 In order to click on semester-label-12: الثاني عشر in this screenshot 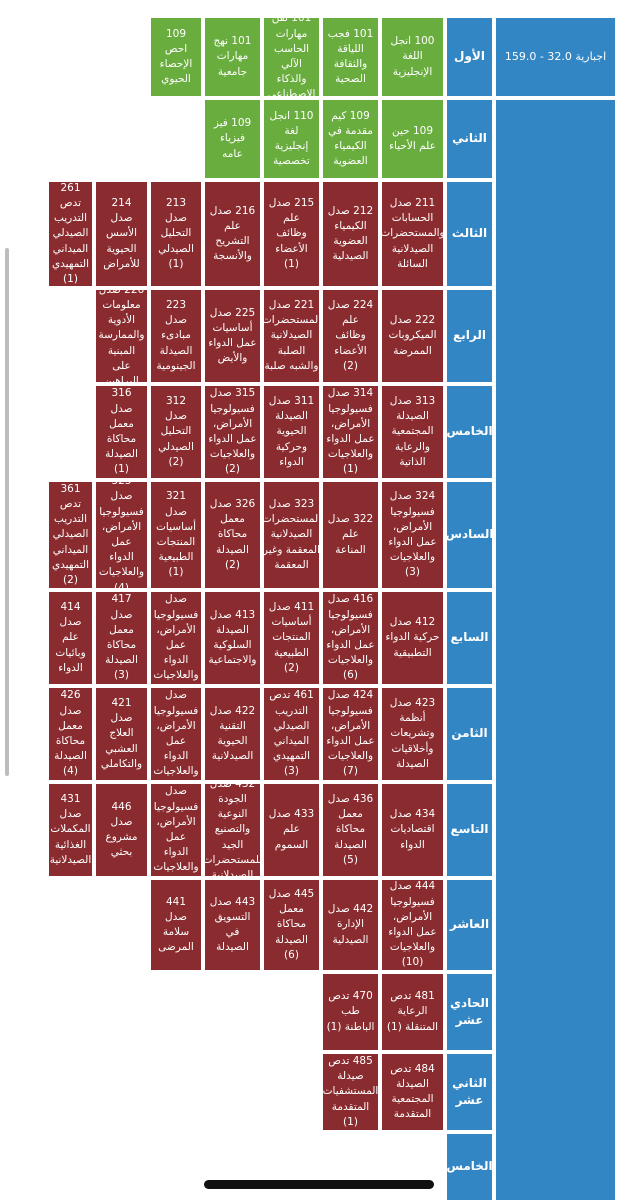, I will do `click(469, 1092)`.